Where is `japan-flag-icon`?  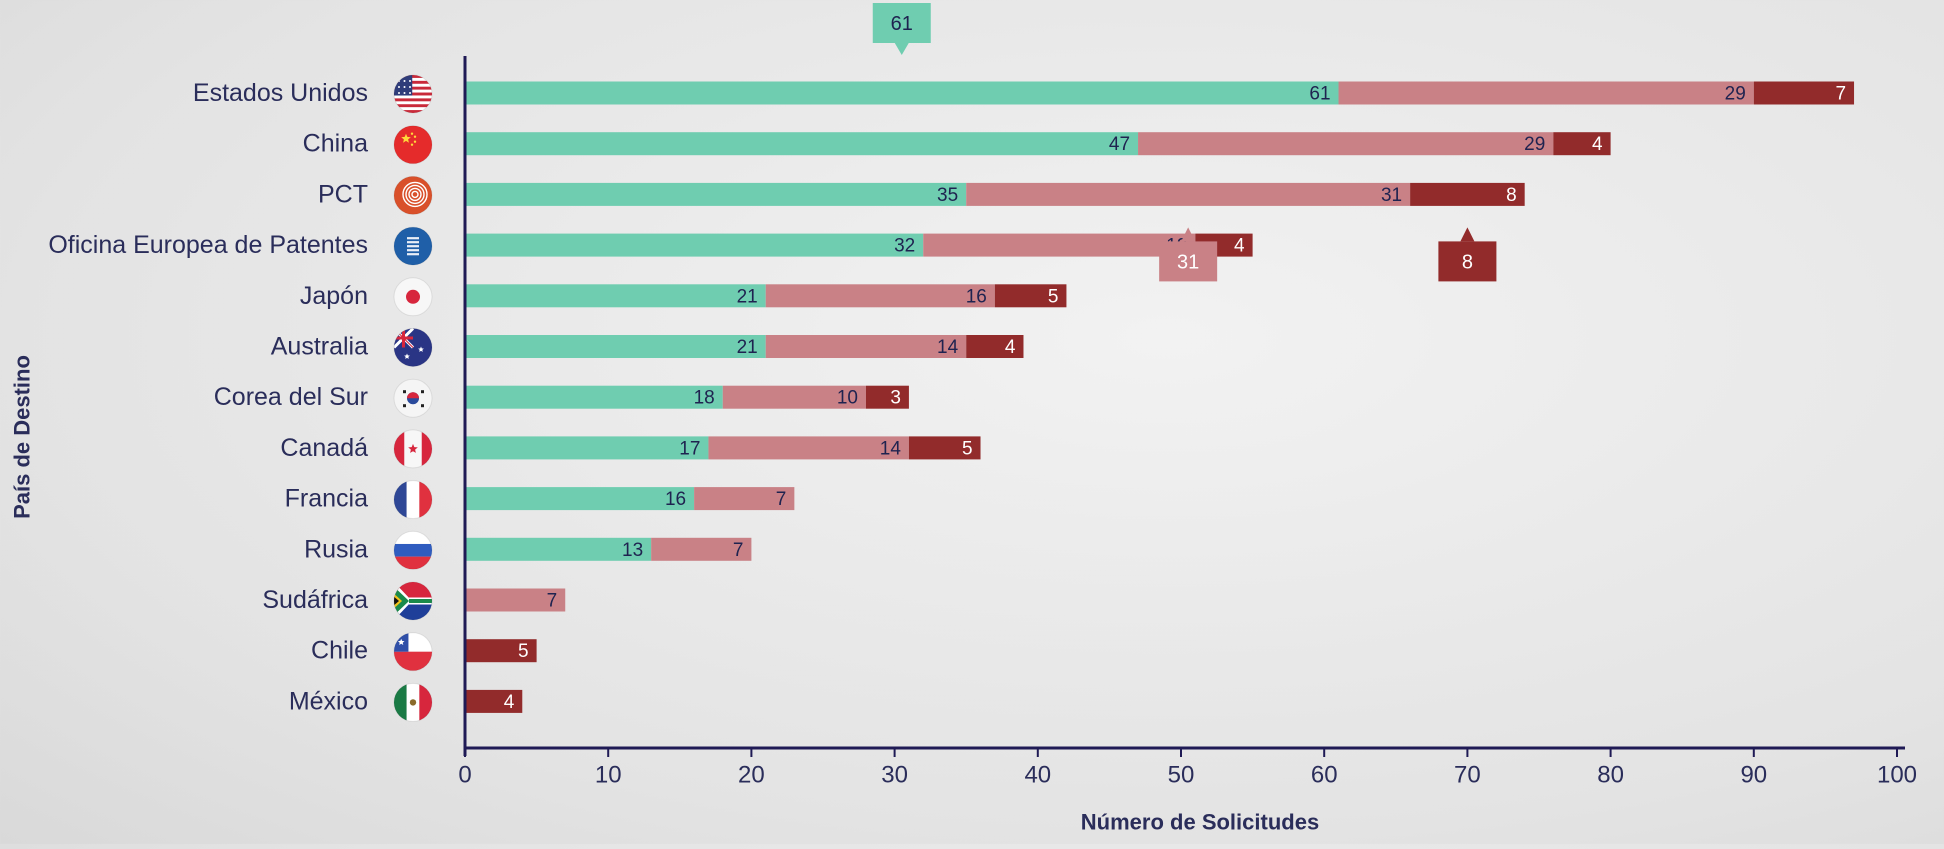
japan-flag-icon is located at coordinates (413, 297).